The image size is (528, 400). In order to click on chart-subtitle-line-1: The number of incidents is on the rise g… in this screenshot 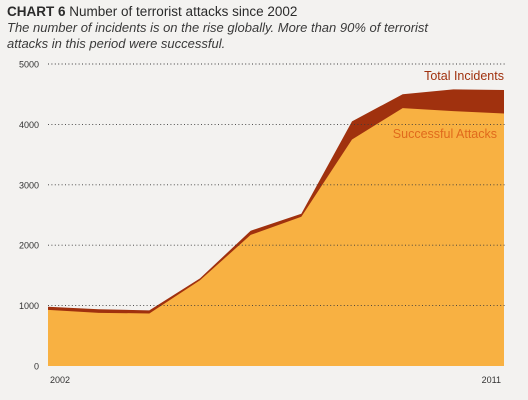, I will do `click(218, 27)`.